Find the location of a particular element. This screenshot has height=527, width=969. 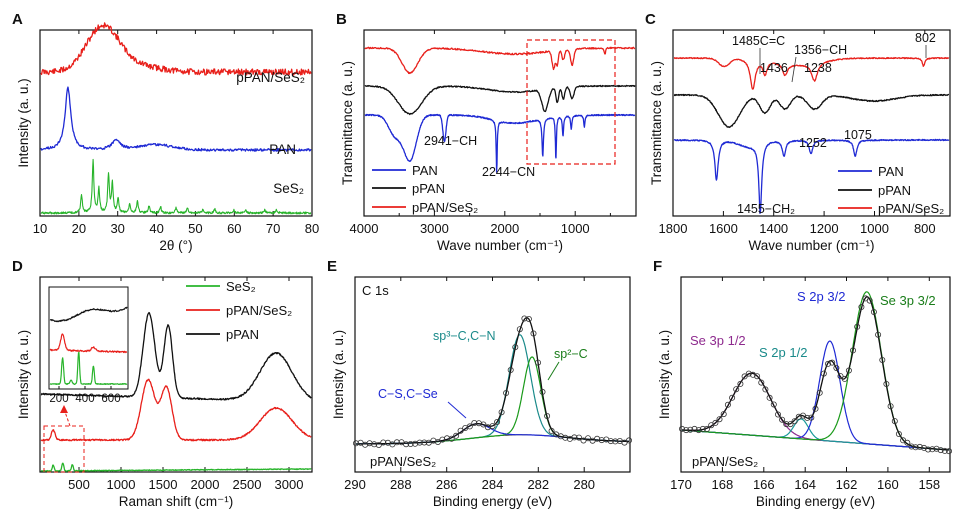

x-tick-label: 1600 is located at coordinates (723, 228).